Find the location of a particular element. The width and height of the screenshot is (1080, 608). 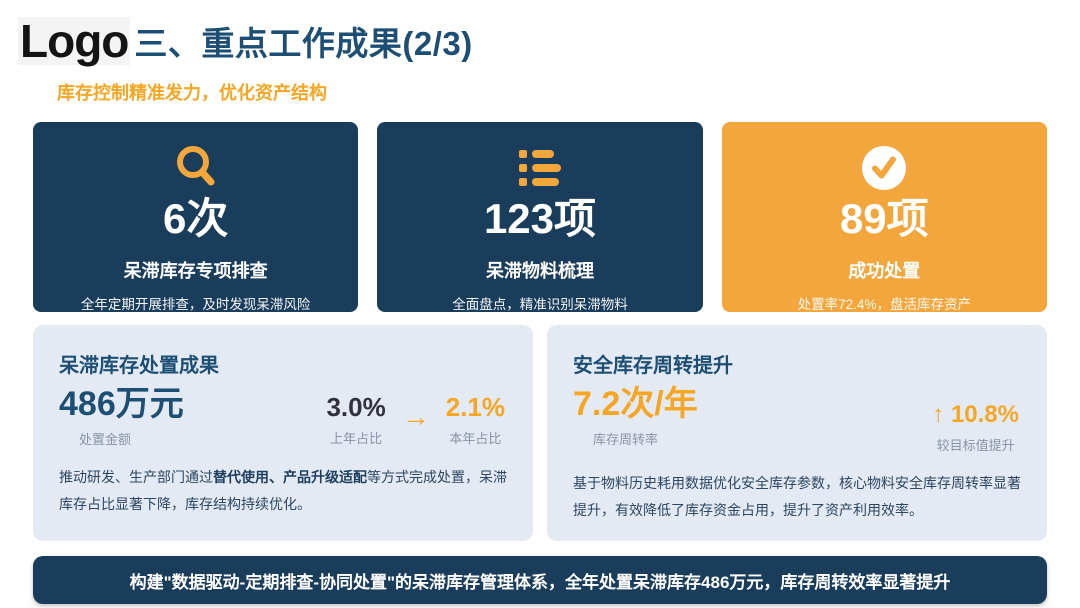

kpi-label: 处置金额 is located at coordinates (105, 440).